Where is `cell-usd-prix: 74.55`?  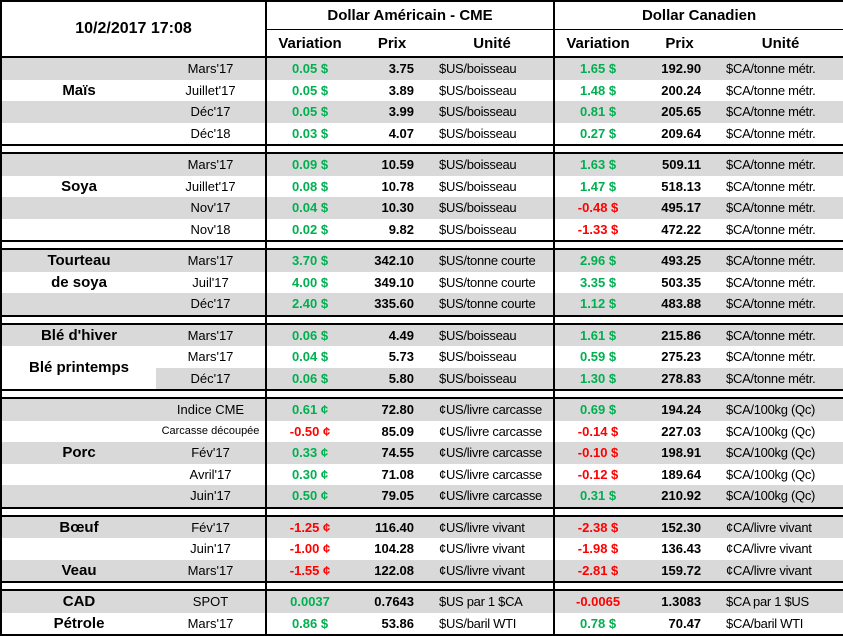
cell-usd-prix: 74.55 is located at coordinates (398, 452).